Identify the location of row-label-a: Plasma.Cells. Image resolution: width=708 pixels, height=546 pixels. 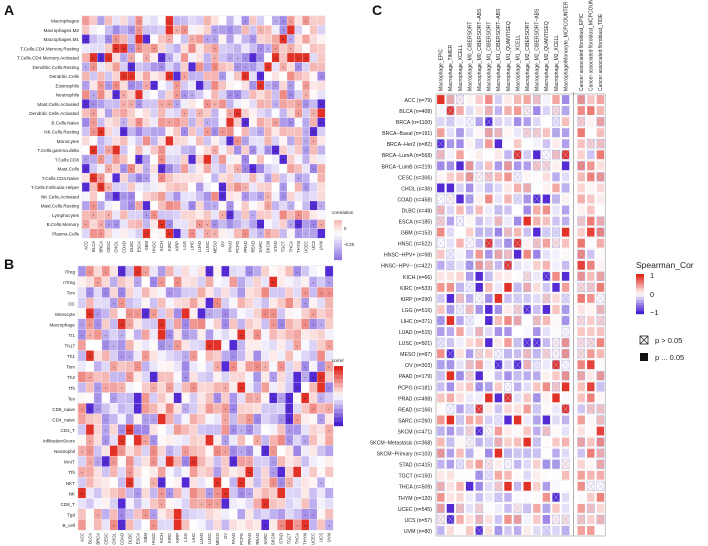
(66, 233).